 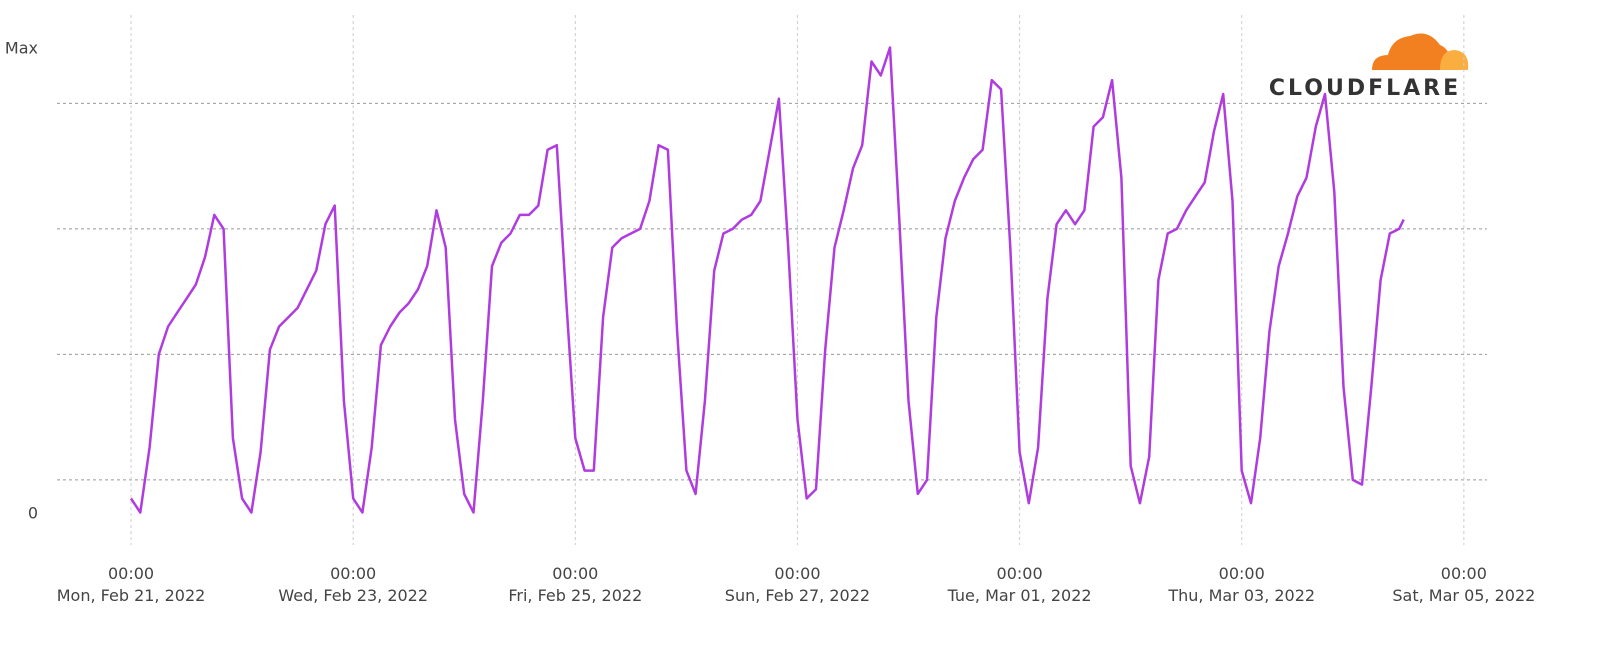 I want to click on logo-cloud-light, so click(x=1454, y=60).